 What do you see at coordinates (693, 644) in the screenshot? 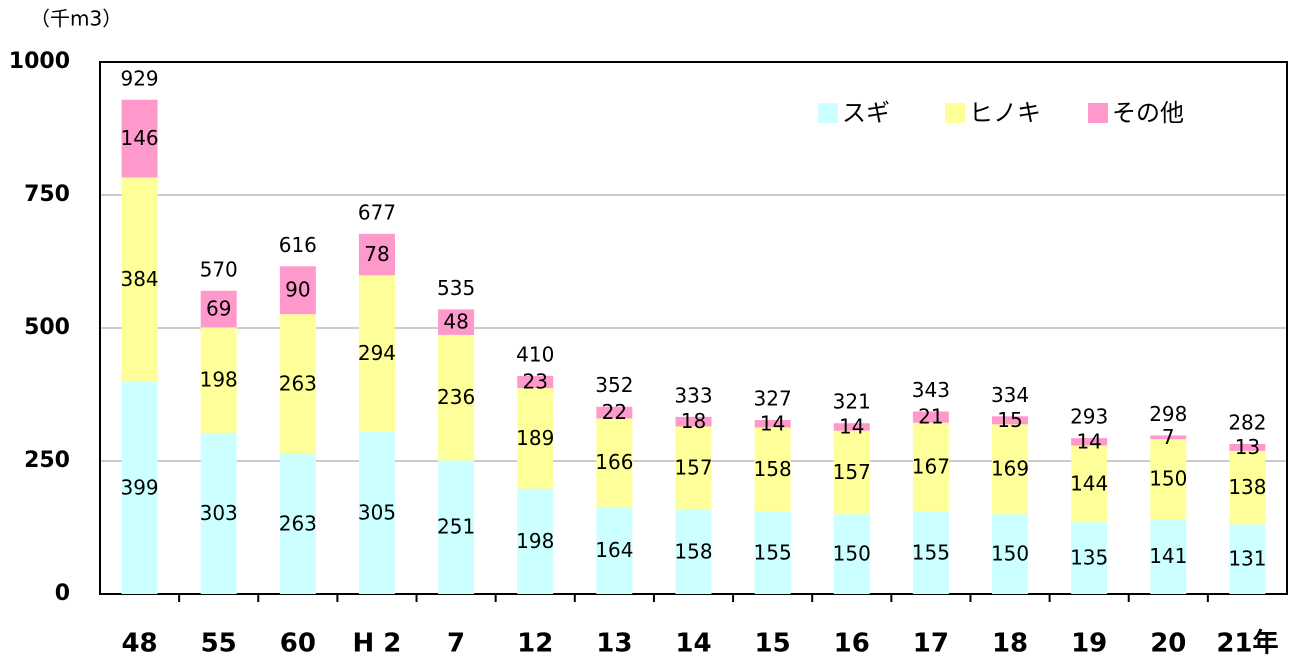
I see `x-tick-label: 14` at bounding box center [693, 644].